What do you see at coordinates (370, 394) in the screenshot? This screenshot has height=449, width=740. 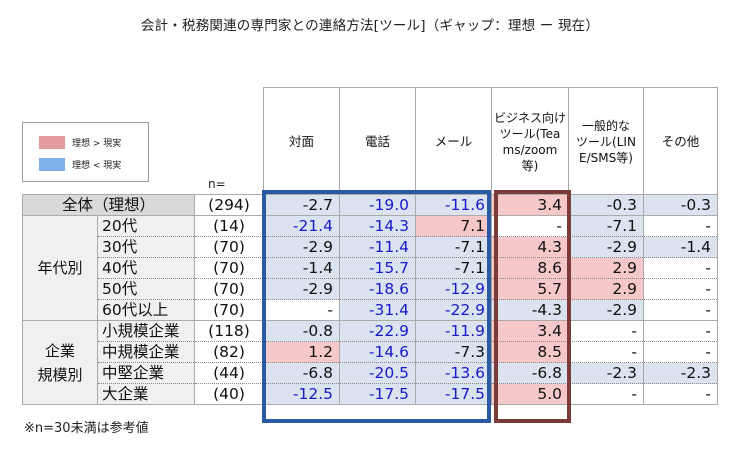 I see `table-row: 大企業 (40) -12.5 -17.5 -17.5 5.0- -` at bounding box center [370, 394].